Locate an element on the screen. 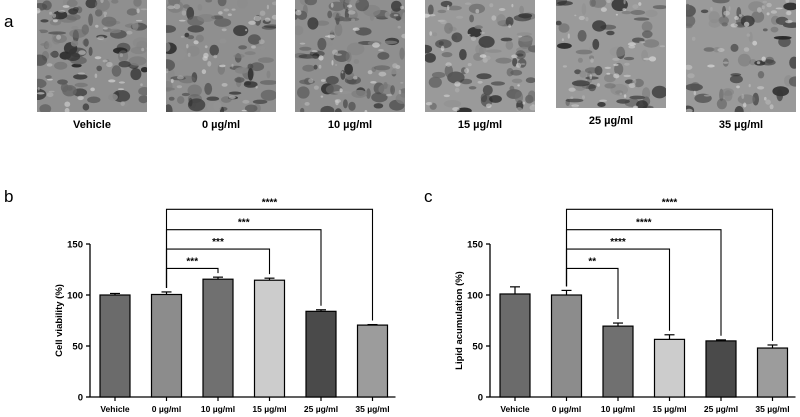 This screenshot has width=800, height=417. viability-y-tick-label: 50 is located at coordinates (77, 347).